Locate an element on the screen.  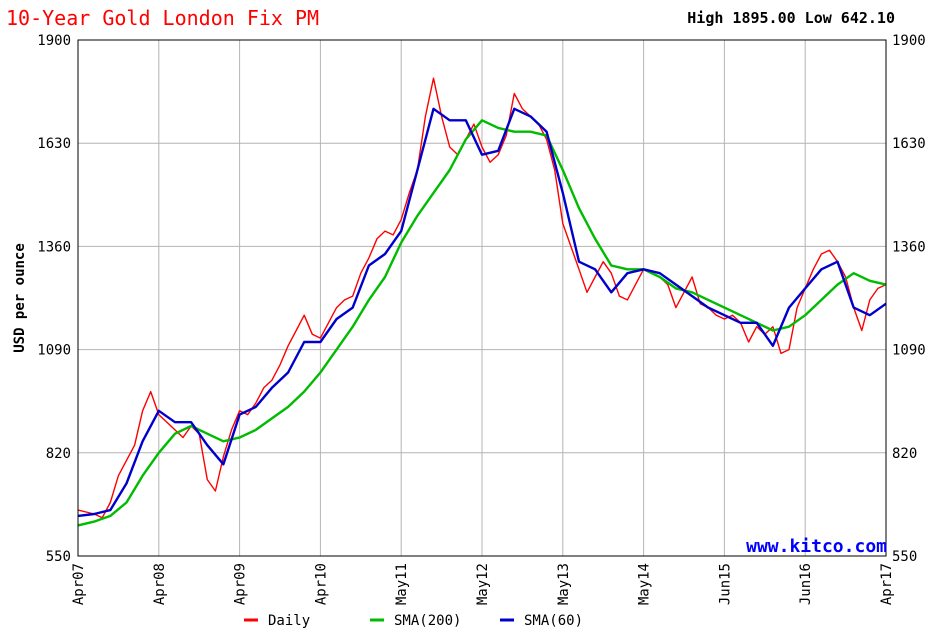
y-tick-label-right: 1630 is located at coordinates (909, 144).